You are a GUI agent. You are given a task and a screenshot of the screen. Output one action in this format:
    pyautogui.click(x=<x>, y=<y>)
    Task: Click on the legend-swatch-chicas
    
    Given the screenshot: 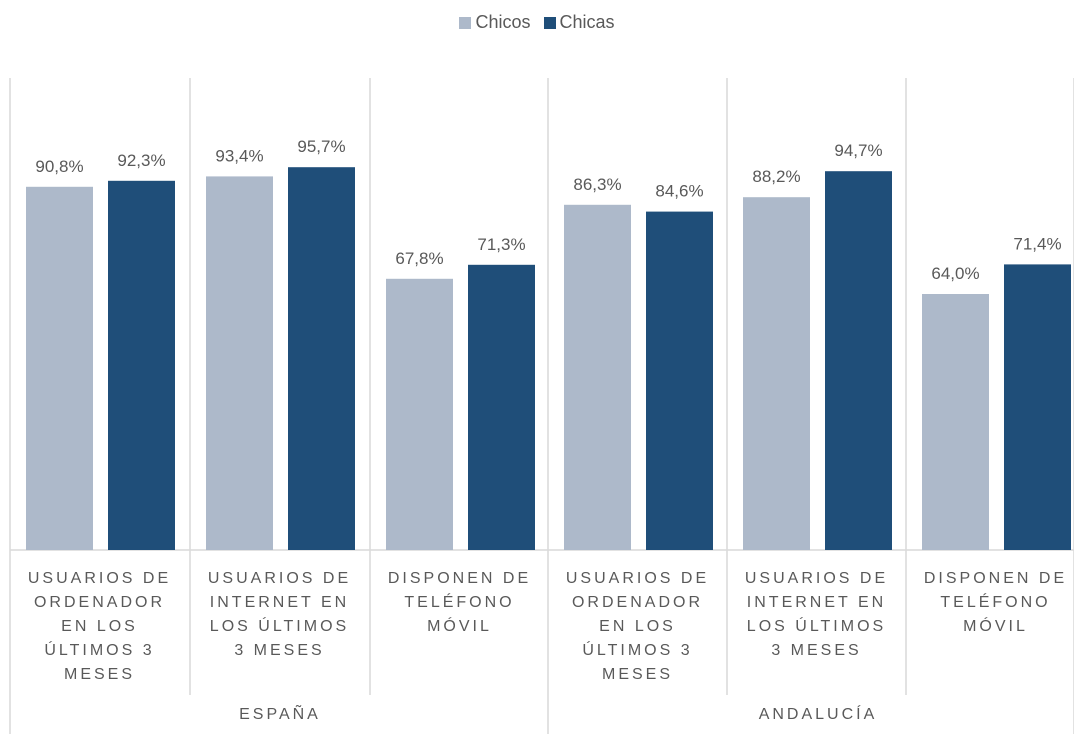 What is the action you would take?
    pyautogui.click(x=549, y=22)
    